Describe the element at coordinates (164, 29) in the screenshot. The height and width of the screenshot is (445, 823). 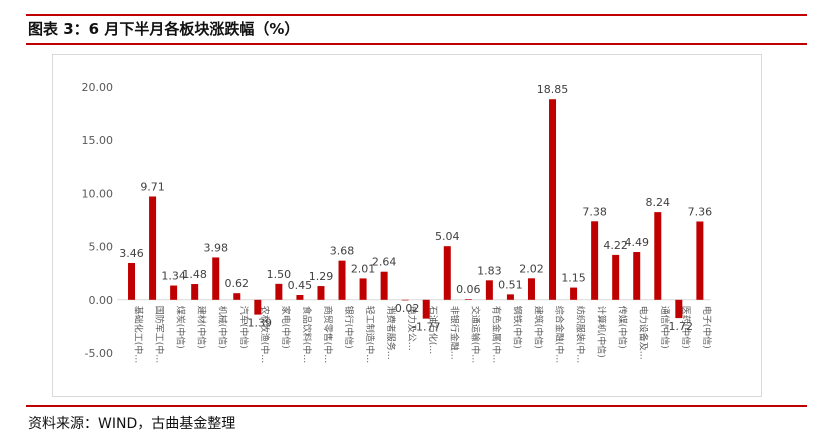
I see `chart-title: 图表 3：6 月下半月各板块涨跌幅（%）` at that location.